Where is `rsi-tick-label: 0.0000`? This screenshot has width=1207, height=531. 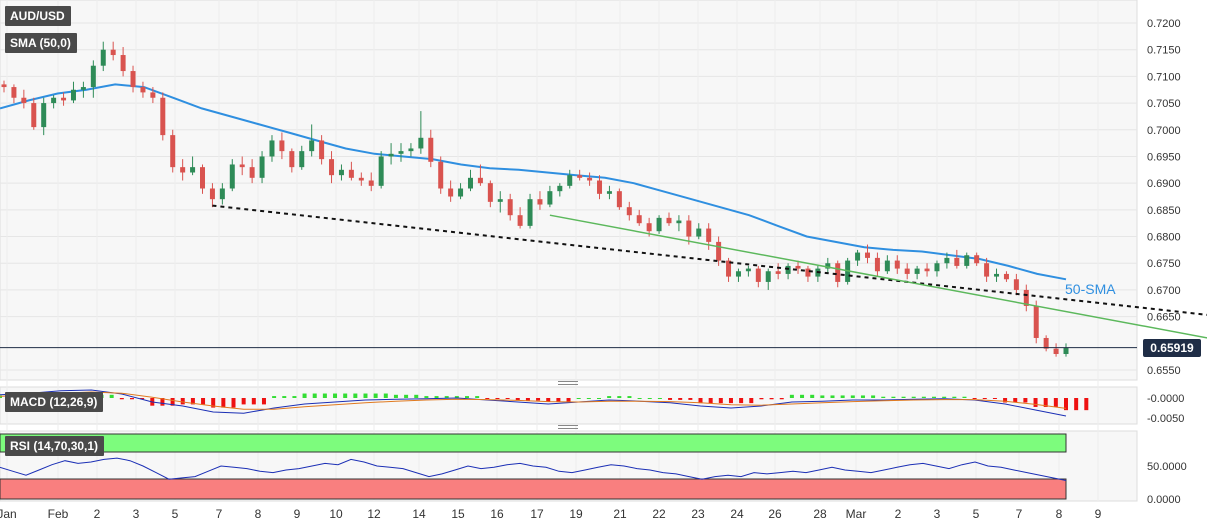 rsi-tick-label: 0.0000 is located at coordinates (1164, 500).